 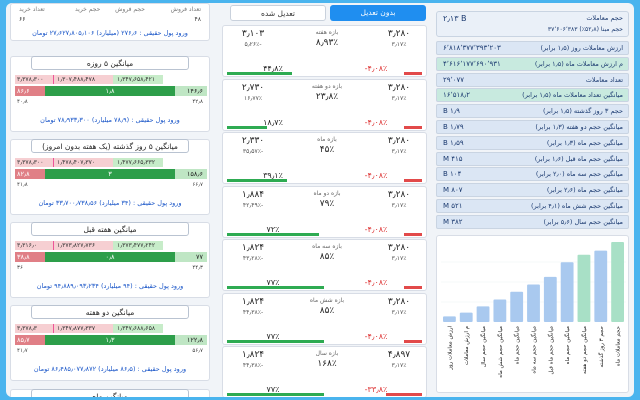 What do you see at coordinates (327, 300) in the screenshot?
I see `period-label: بازه شش ماه` at bounding box center [327, 300].